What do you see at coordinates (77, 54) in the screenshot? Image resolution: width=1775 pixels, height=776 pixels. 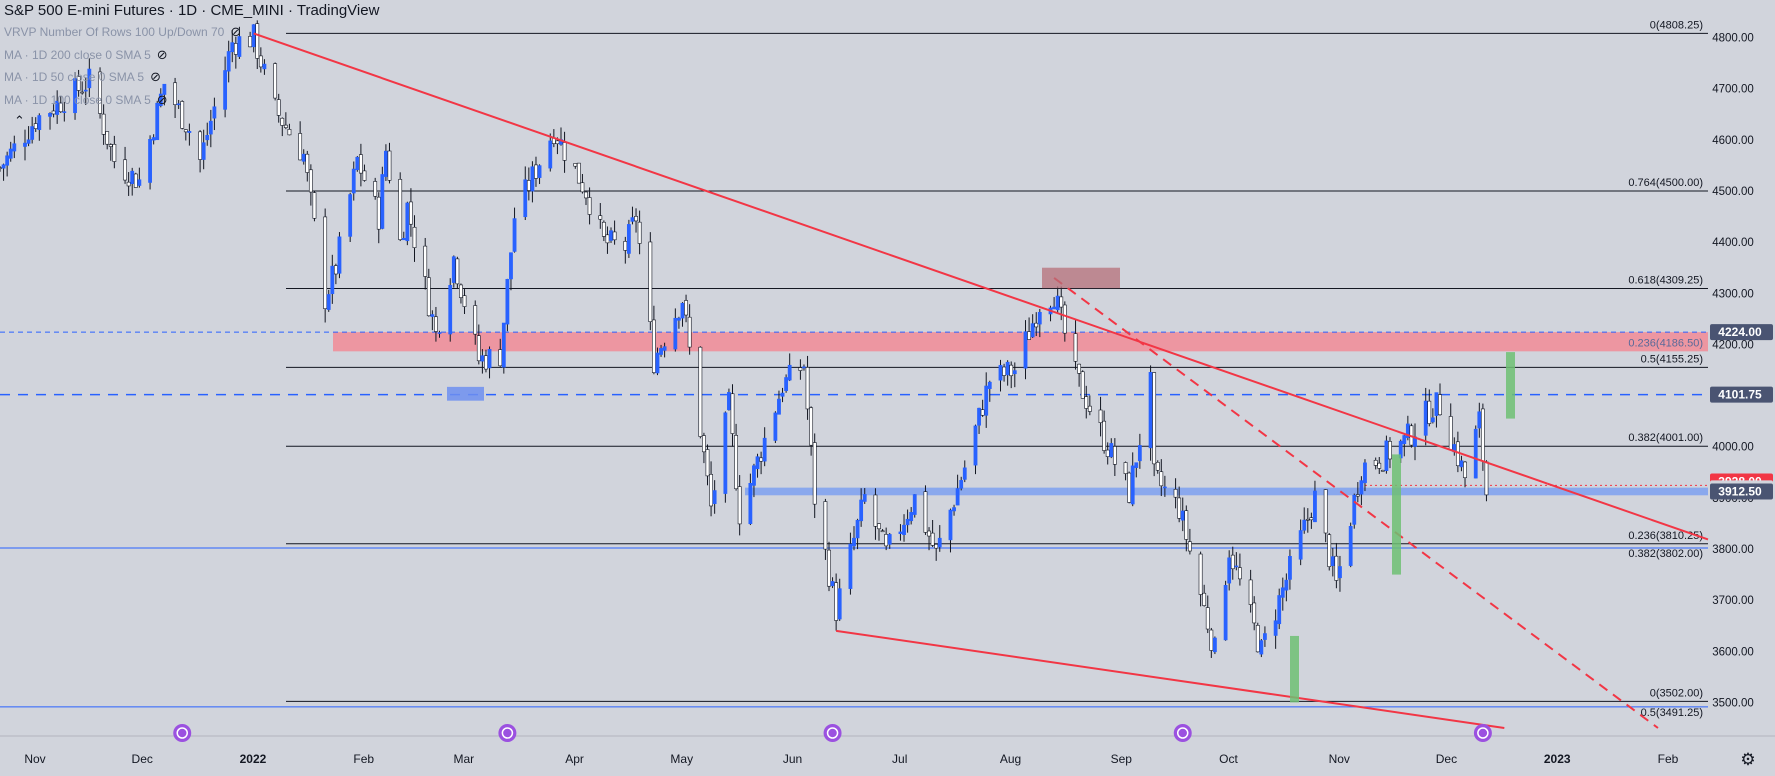 I see `indicator-ma200-label: MA · 1D 200 close 0 SMA 5` at bounding box center [77, 54].